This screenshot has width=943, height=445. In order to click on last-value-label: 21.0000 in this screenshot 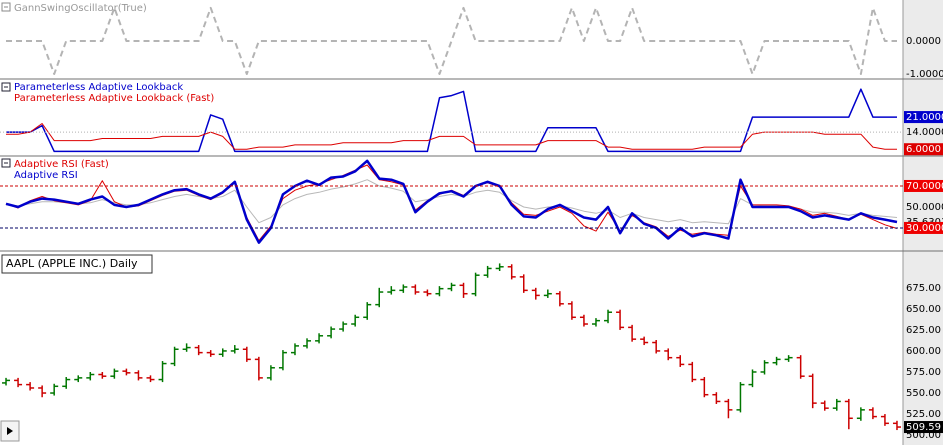, I will do `click(924, 117)`.